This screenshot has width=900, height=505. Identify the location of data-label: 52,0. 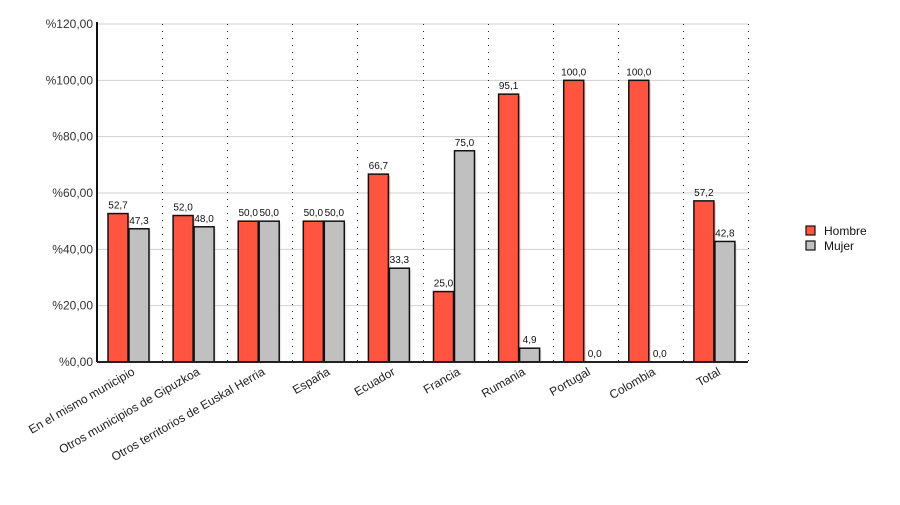
(183, 208).